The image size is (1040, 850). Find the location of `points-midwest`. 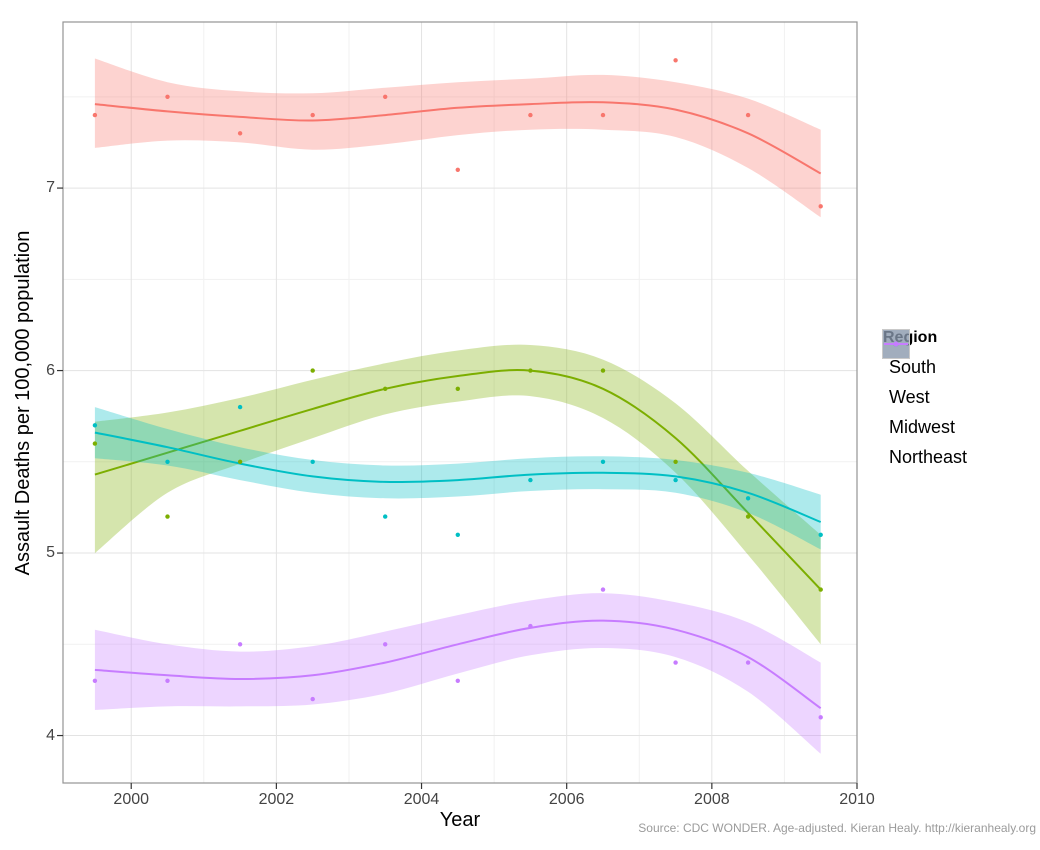

points-midwest is located at coordinates (457, 470).